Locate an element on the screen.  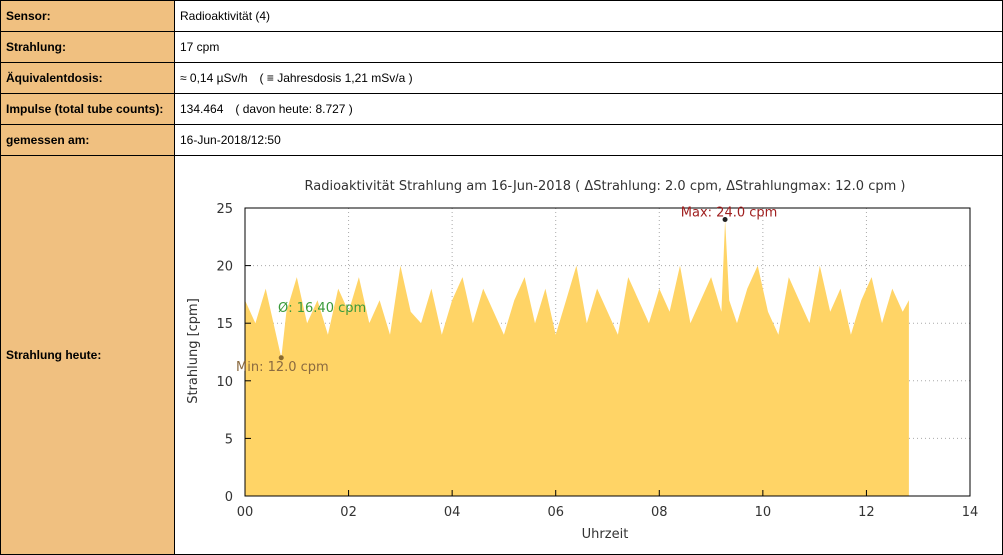
y-axis-label: Strahlung [cpm] is located at coordinates (193, 351).